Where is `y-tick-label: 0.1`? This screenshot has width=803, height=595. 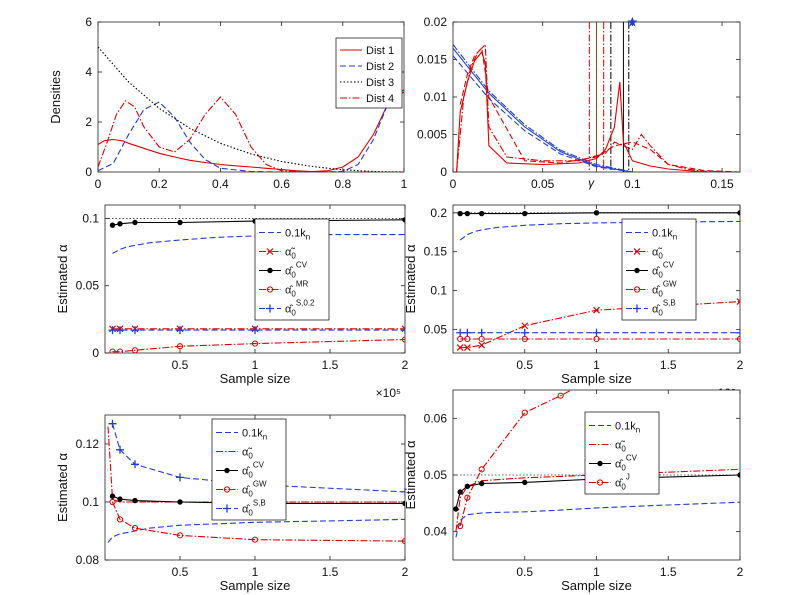
y-tick-label: 0.1 is located at coordinates (90, 502).